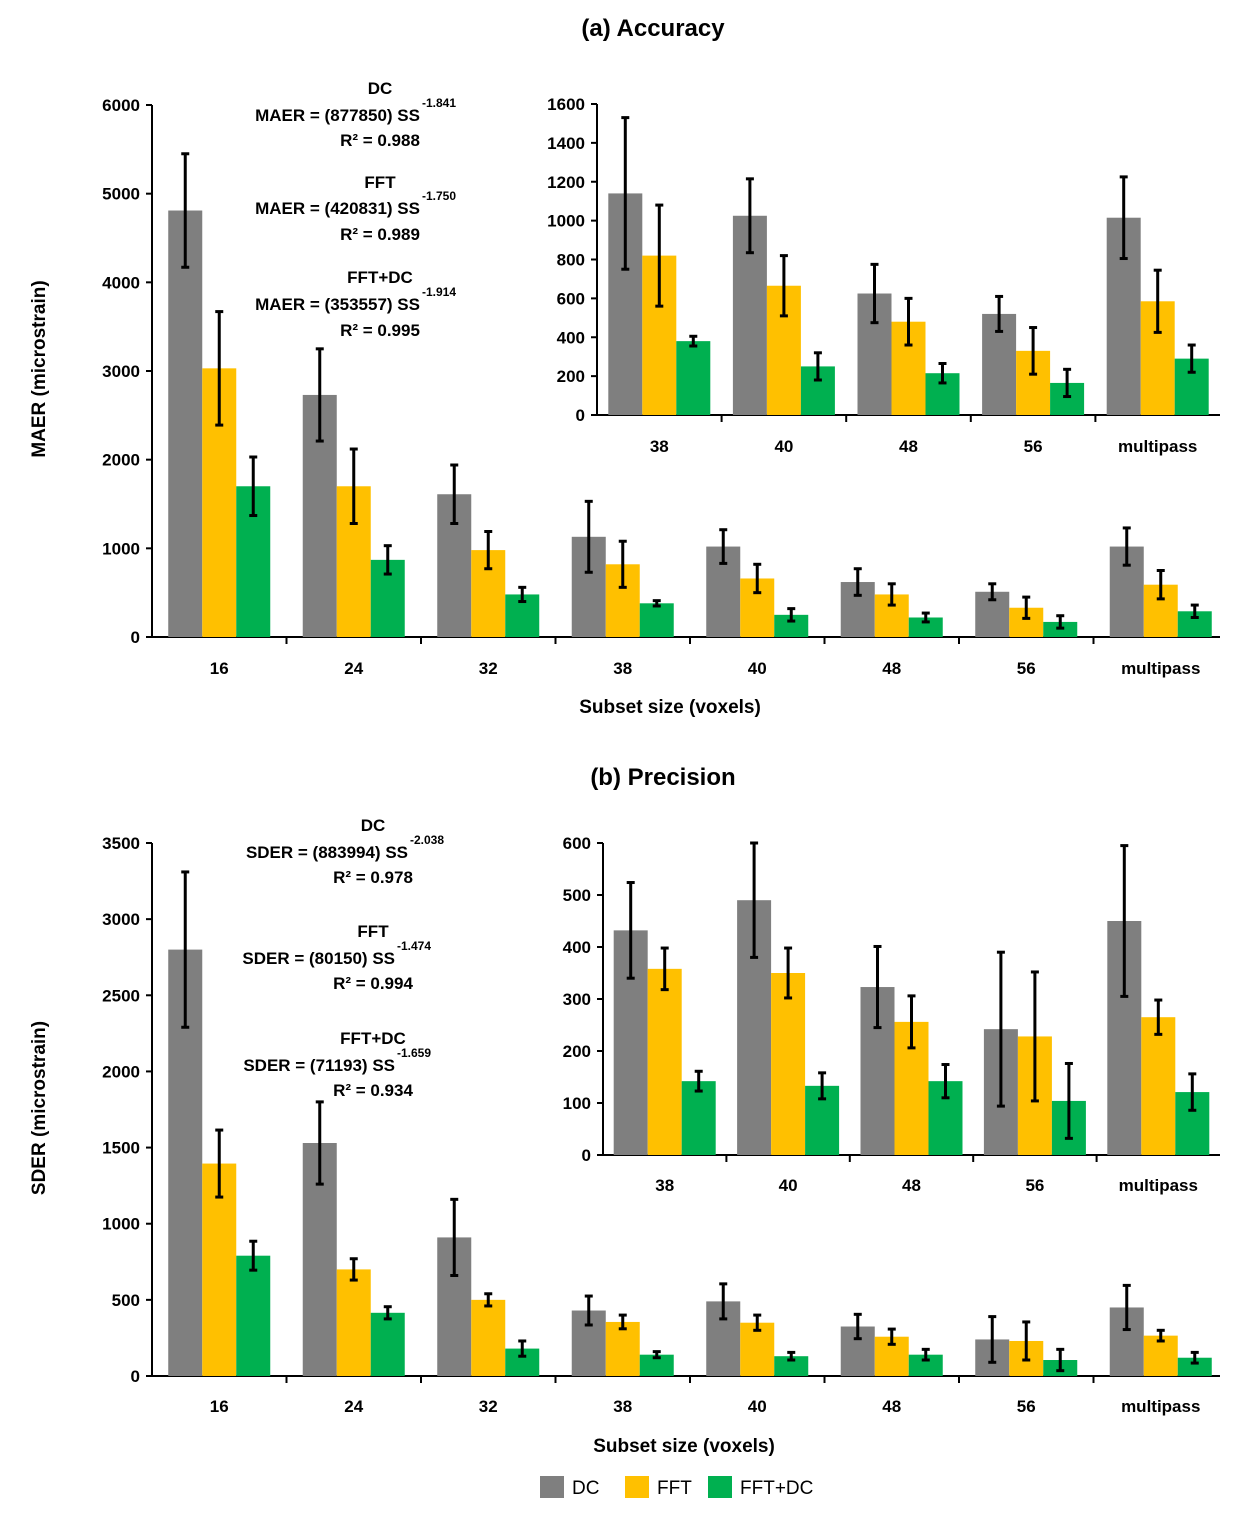  I want to click on accuracy-inset-y-tick-label: 1200, so click(566, 182).